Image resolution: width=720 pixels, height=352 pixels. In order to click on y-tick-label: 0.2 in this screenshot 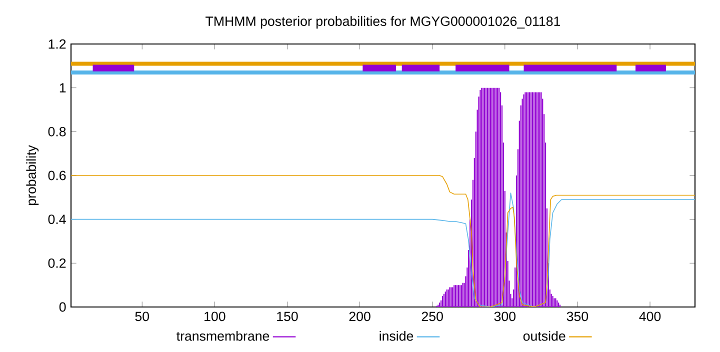, I will do `click(57, 263)`.